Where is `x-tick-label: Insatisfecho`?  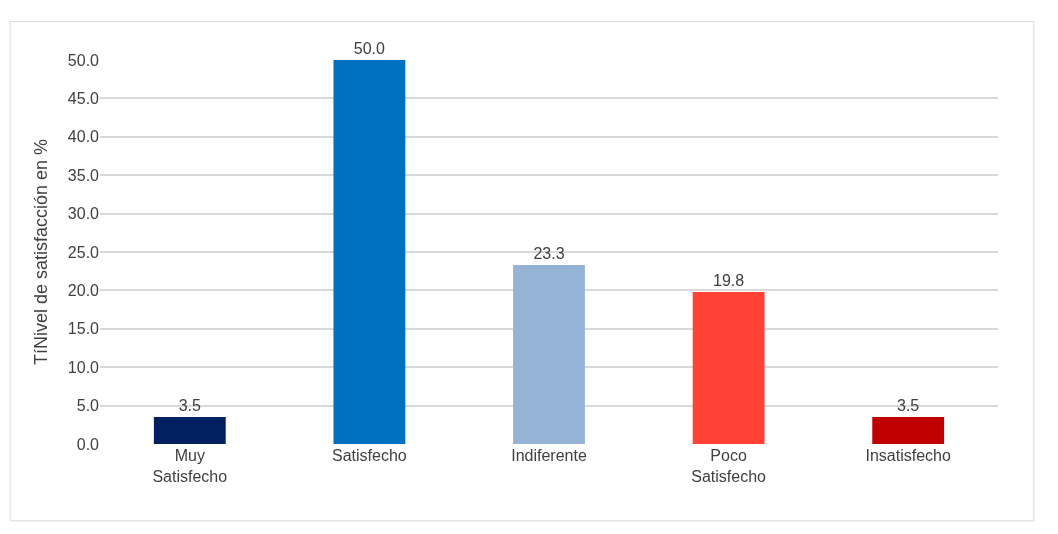
x-tick-label: Insatisfecho is located at coordinates (908, 455).